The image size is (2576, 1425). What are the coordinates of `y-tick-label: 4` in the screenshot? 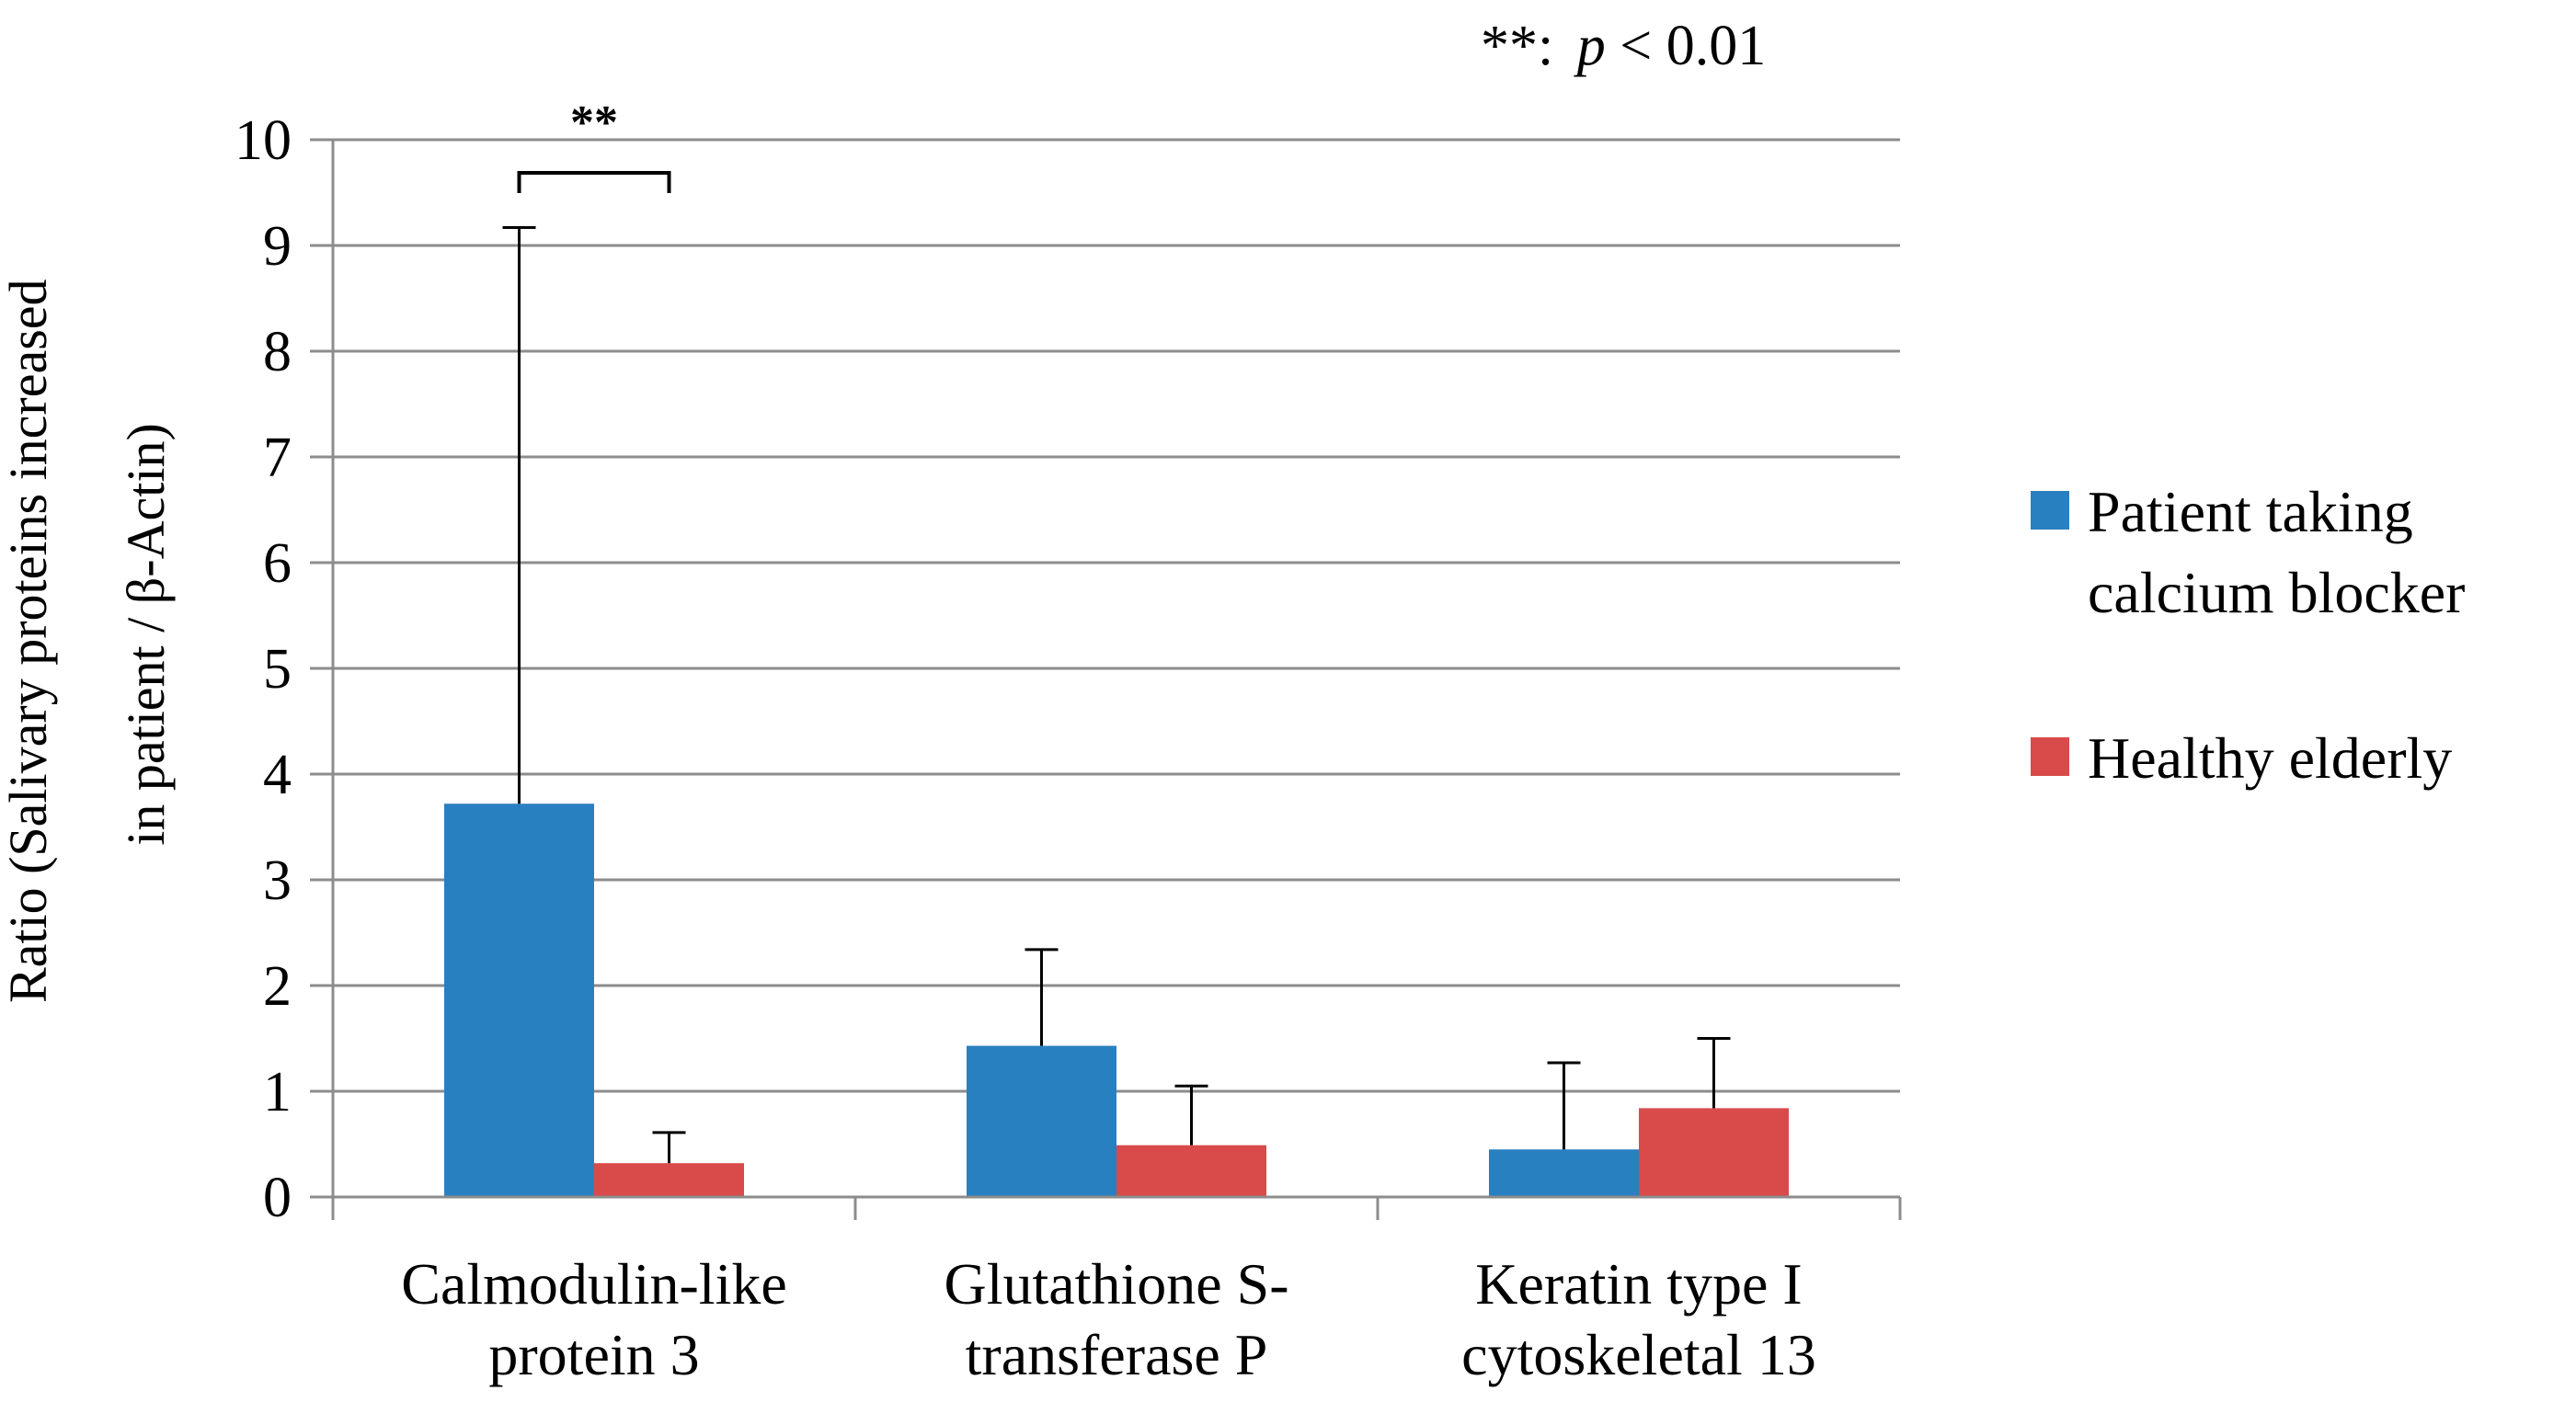 It's located at (277, 775).